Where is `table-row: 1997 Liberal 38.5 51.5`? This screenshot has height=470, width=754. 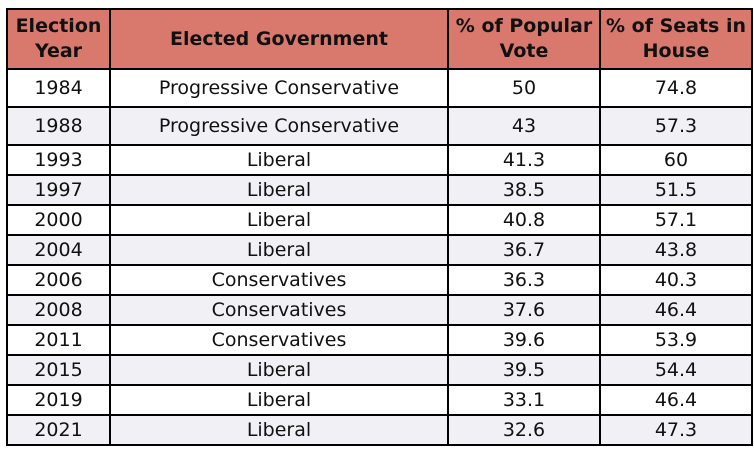 table-row: 1997 Liberal 38.5 51.5 is located at coordinates (379, 190).